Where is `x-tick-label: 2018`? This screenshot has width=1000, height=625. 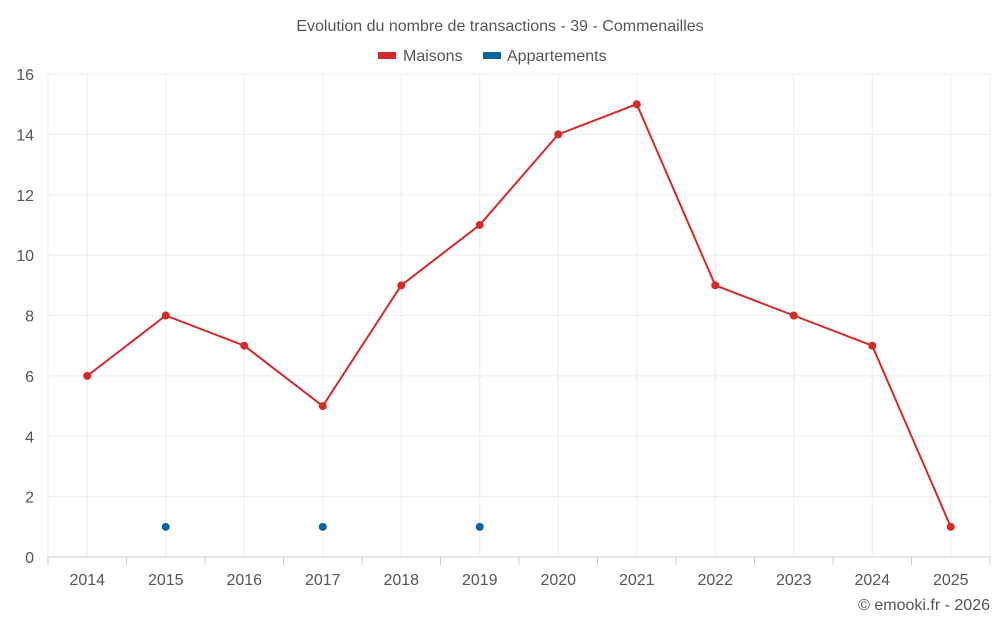
x-tick-label: 2018 is located at coordinates (401, 580).